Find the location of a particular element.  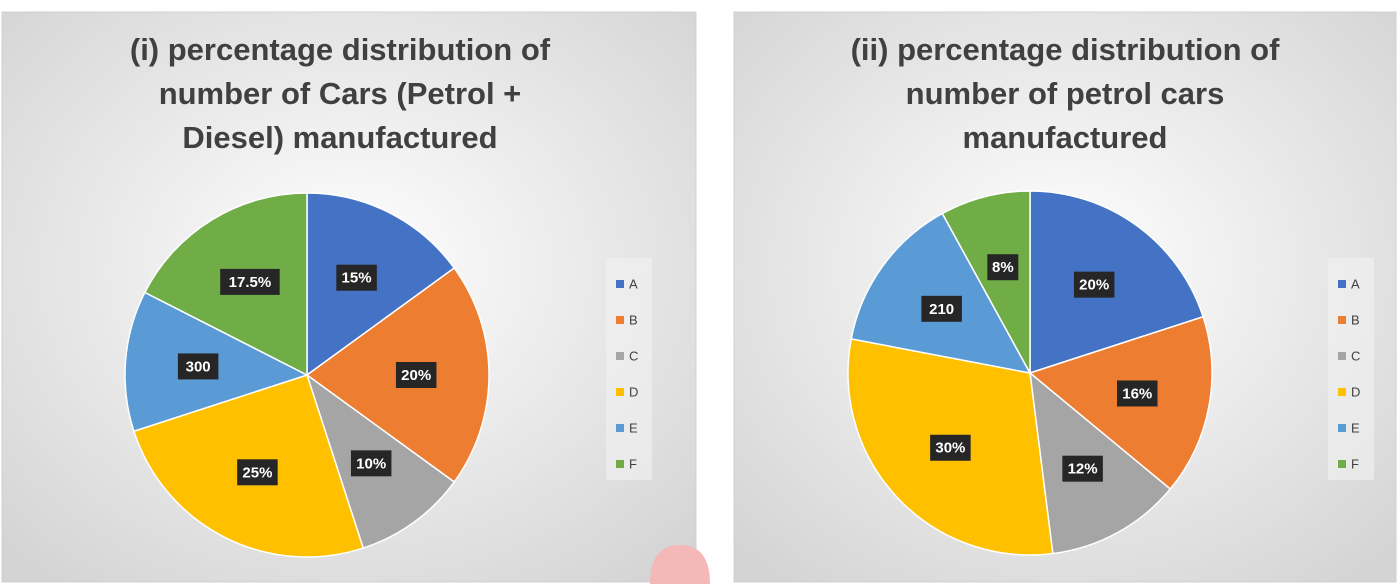

data-label: 12% is located at coordinates (1083, 469).